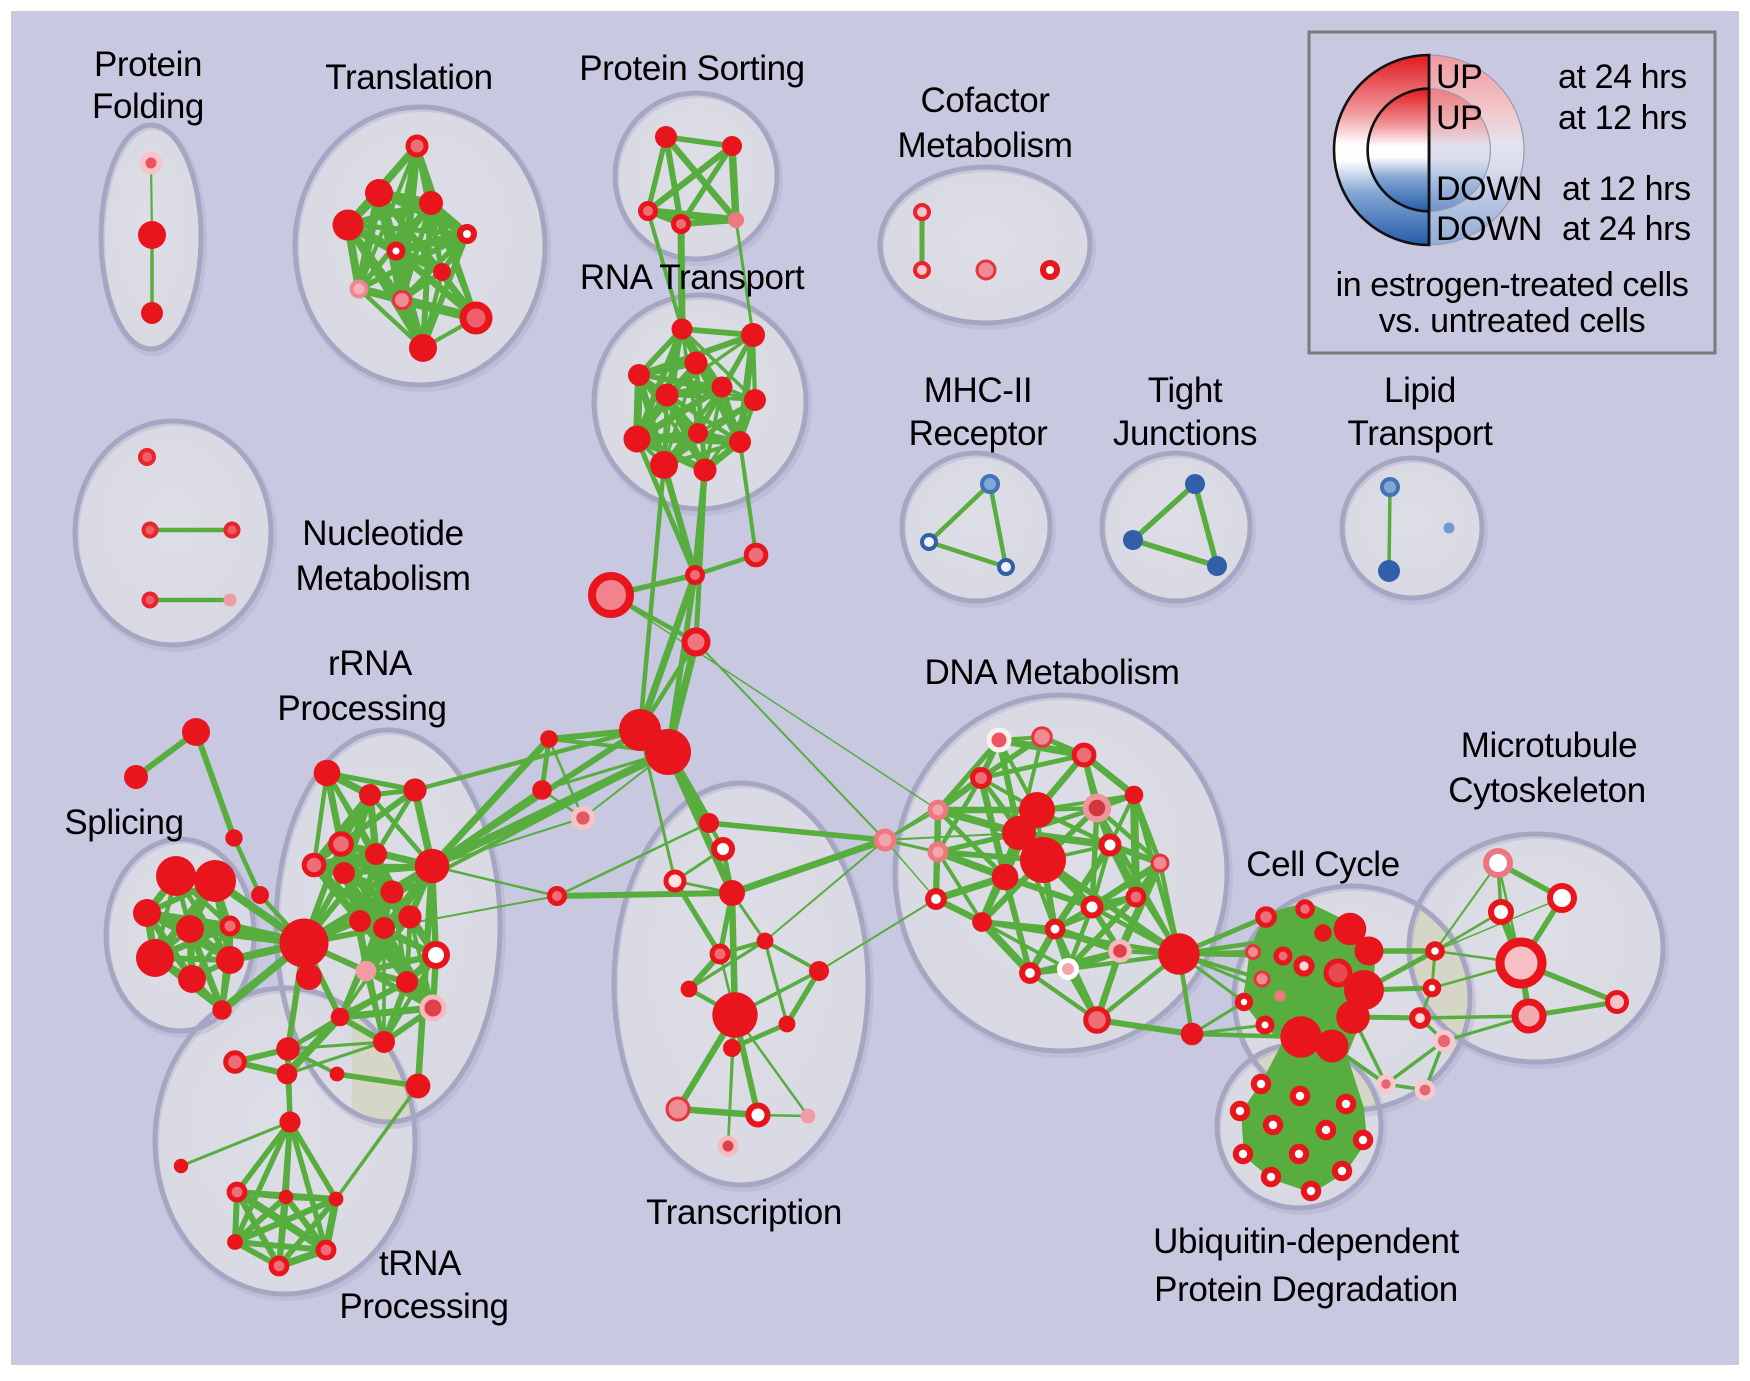  Describe the element at coordinates (1306, 1241) in the screenshot. I see `svg-text: Ubiquitin-dependent` at that location.